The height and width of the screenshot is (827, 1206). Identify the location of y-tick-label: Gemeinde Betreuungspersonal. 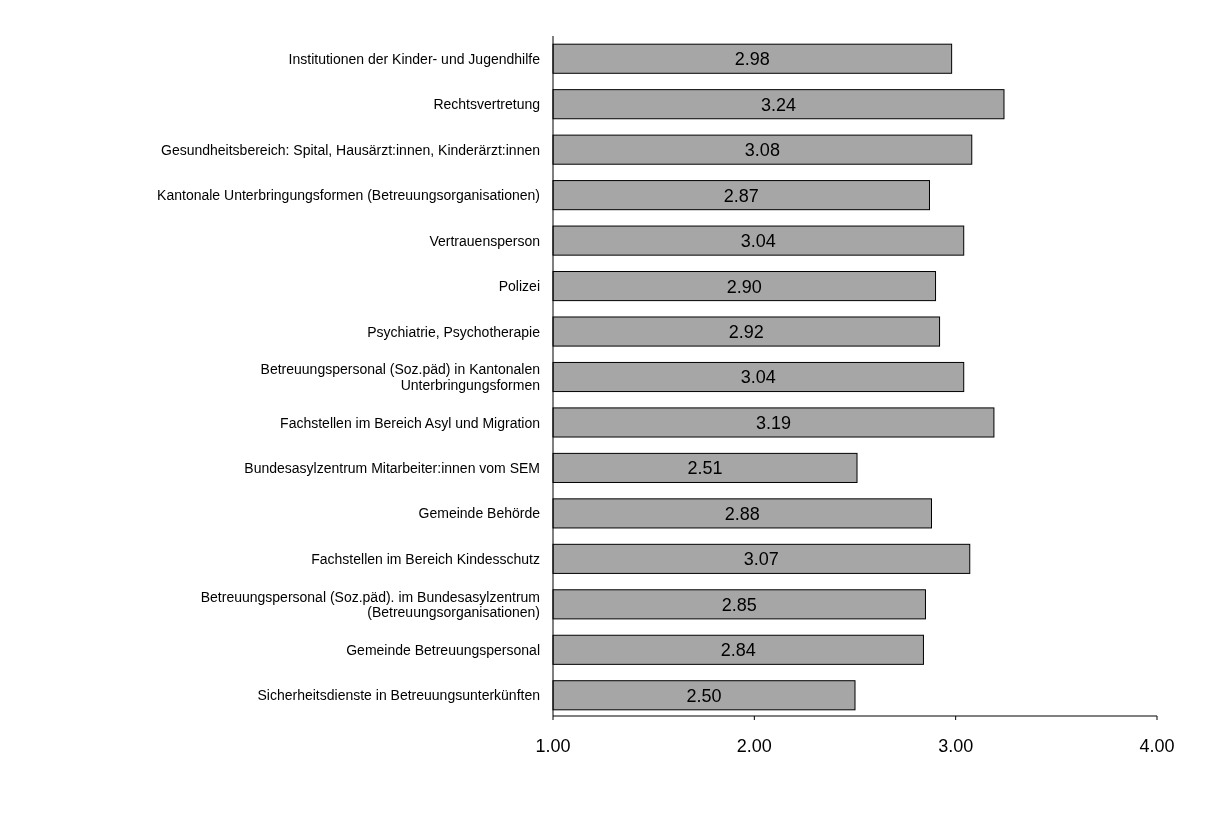
(443, 649).